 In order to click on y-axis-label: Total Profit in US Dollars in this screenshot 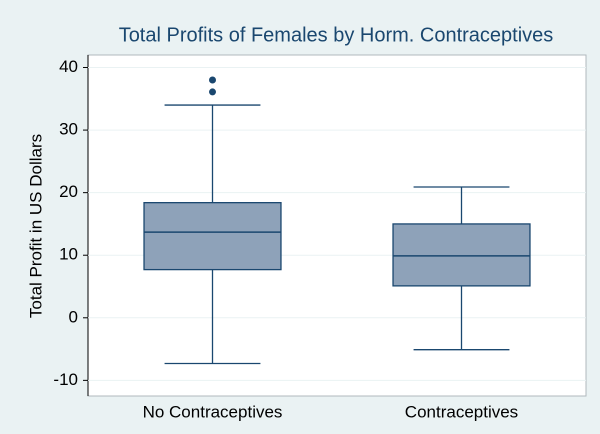, I will do `click(35, 226)`.